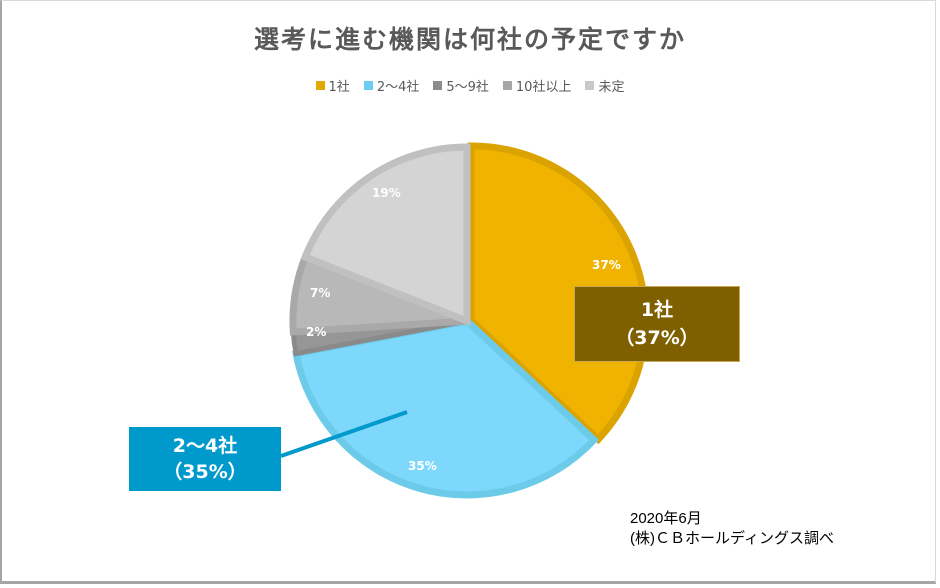 The width and height of the screenshot is (940, 588). I want to click on slice-2-4sha, so click(445, 408).